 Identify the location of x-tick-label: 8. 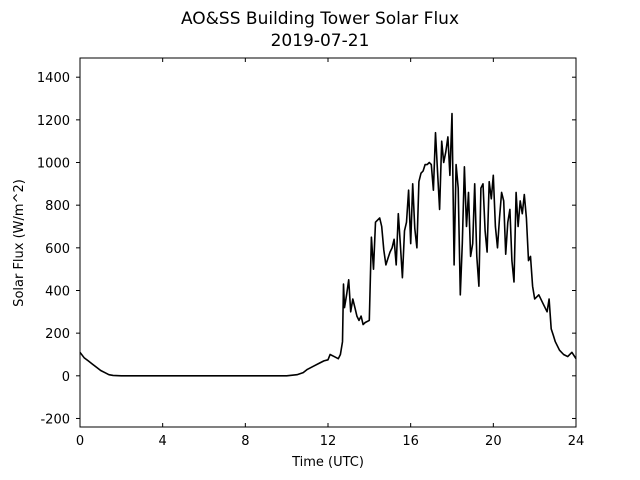
(245, 441).